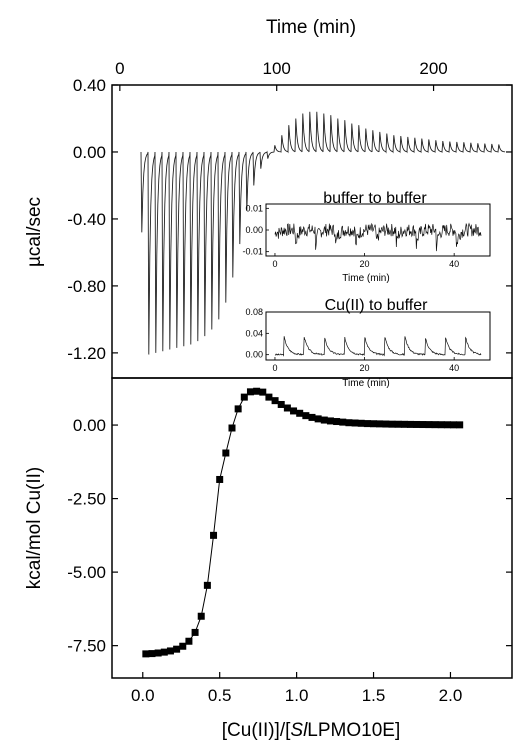 The image size is (515, 744). I want to click on top-y-tick-label: 0.40, so click(89, 85).